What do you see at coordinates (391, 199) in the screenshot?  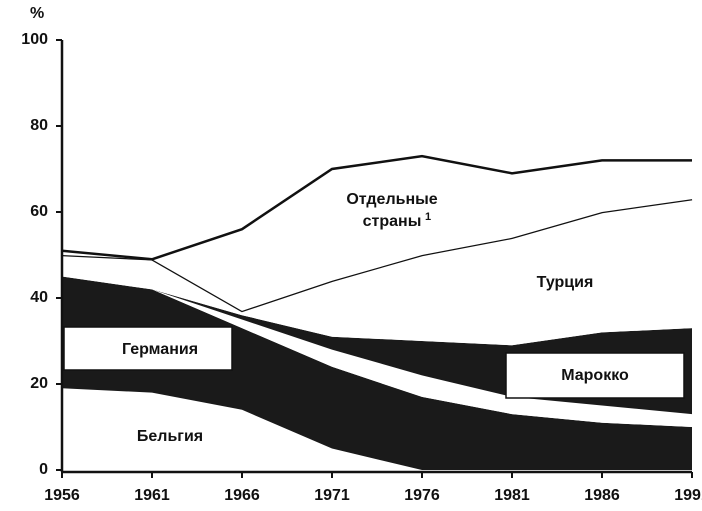 I see `label-line: Отдельные` at bounding box center [391, 199].